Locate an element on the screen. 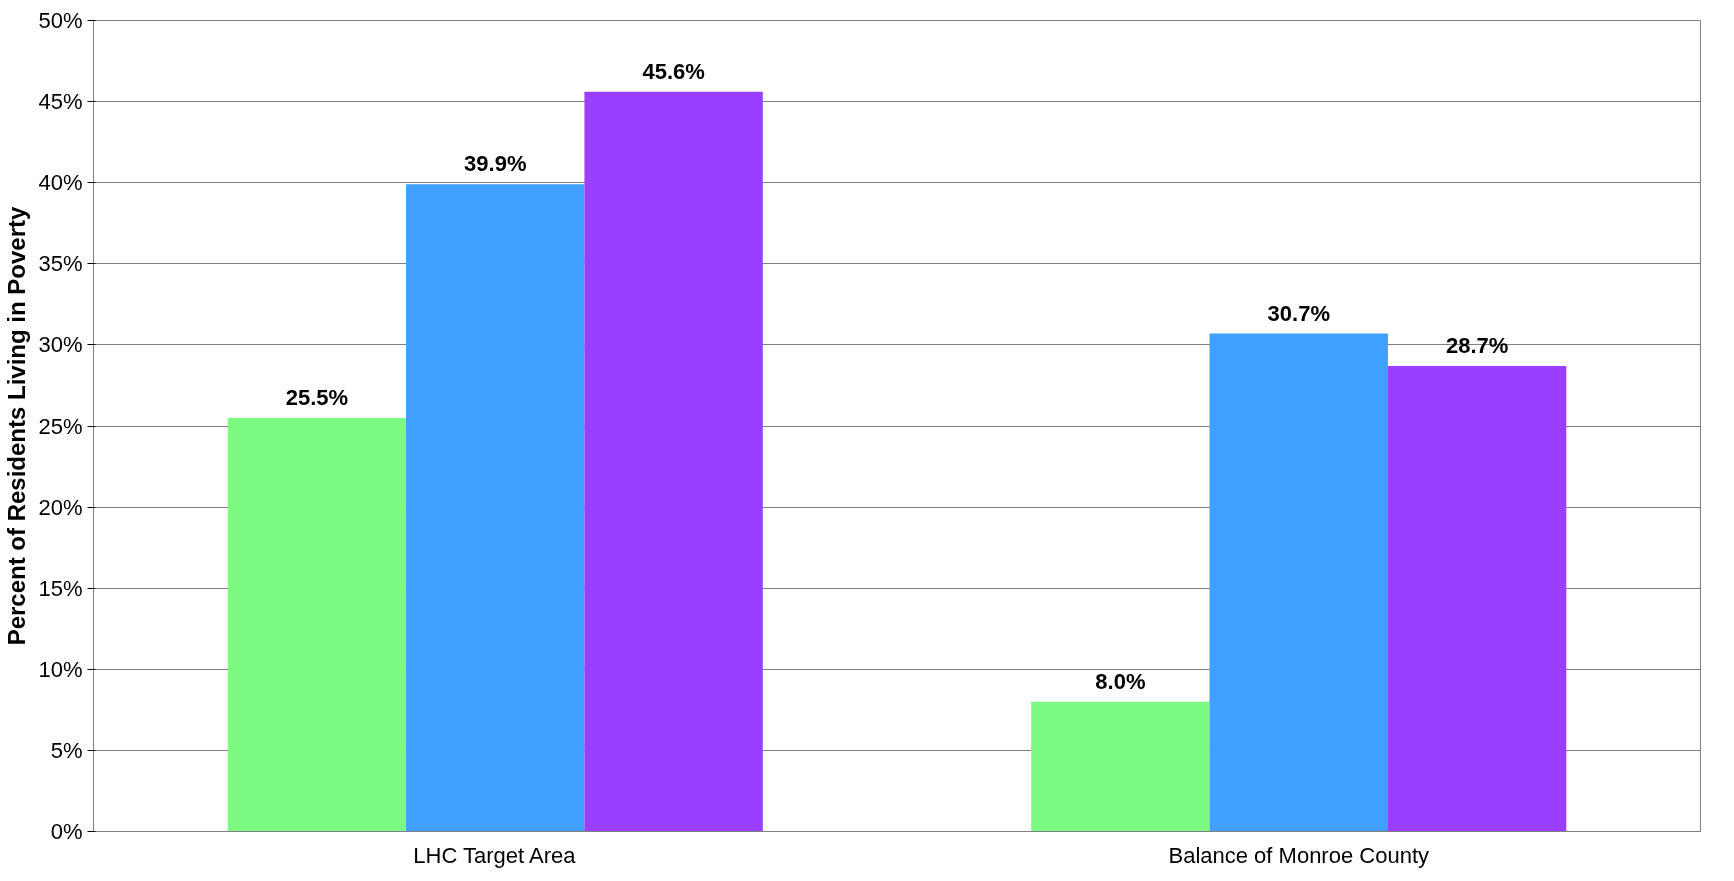 The width and height of the screenshot is (1734, 881). y-tick-label: 10% is located at coordinates (60, 669).